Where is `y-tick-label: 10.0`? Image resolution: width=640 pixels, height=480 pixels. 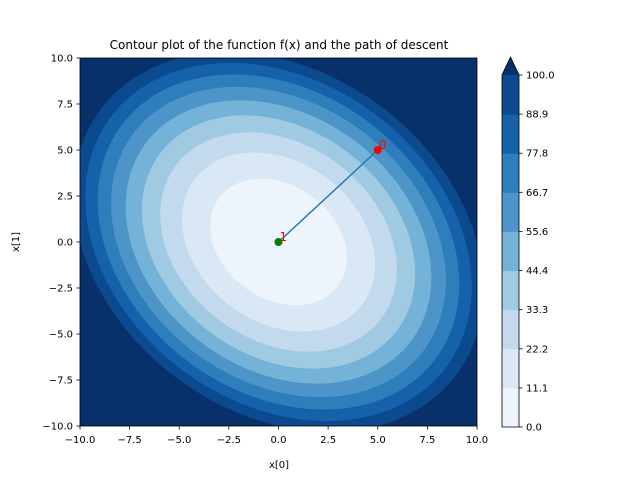 y-tick-label: 10.0 is located at coordinates (62, 59).